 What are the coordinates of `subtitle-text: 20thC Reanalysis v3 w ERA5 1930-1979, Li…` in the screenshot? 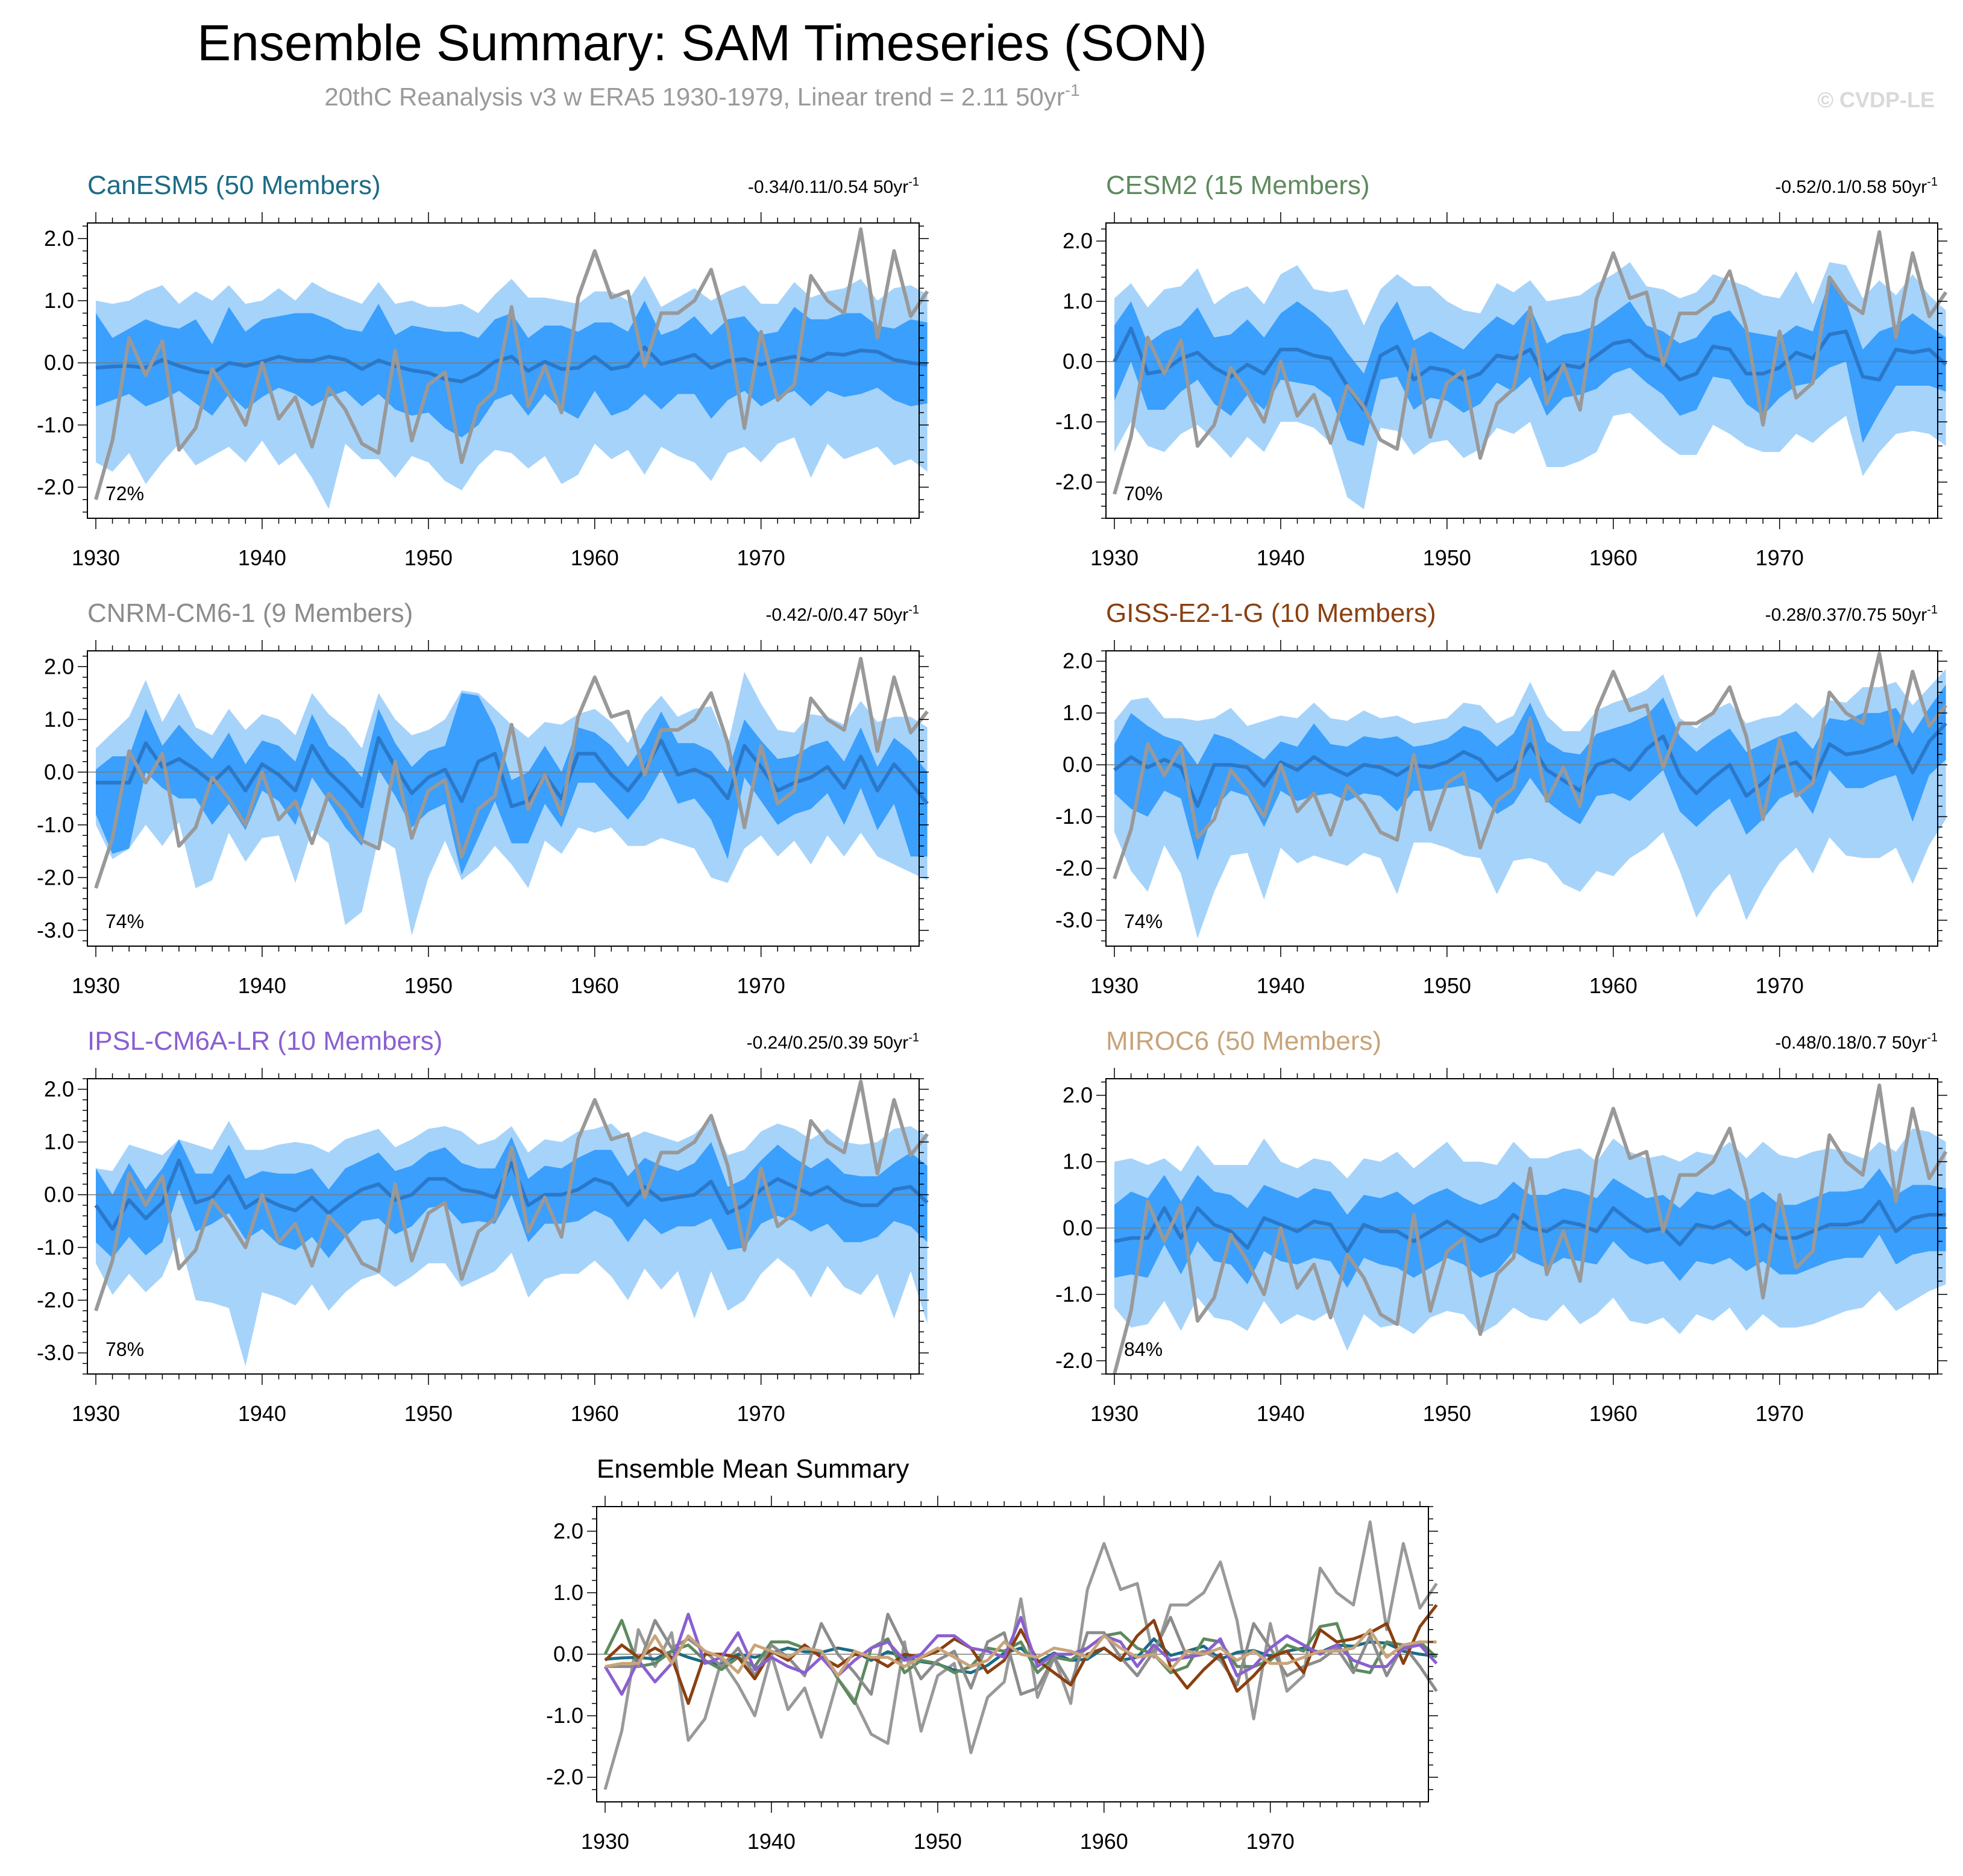 It's located at (694, 97).